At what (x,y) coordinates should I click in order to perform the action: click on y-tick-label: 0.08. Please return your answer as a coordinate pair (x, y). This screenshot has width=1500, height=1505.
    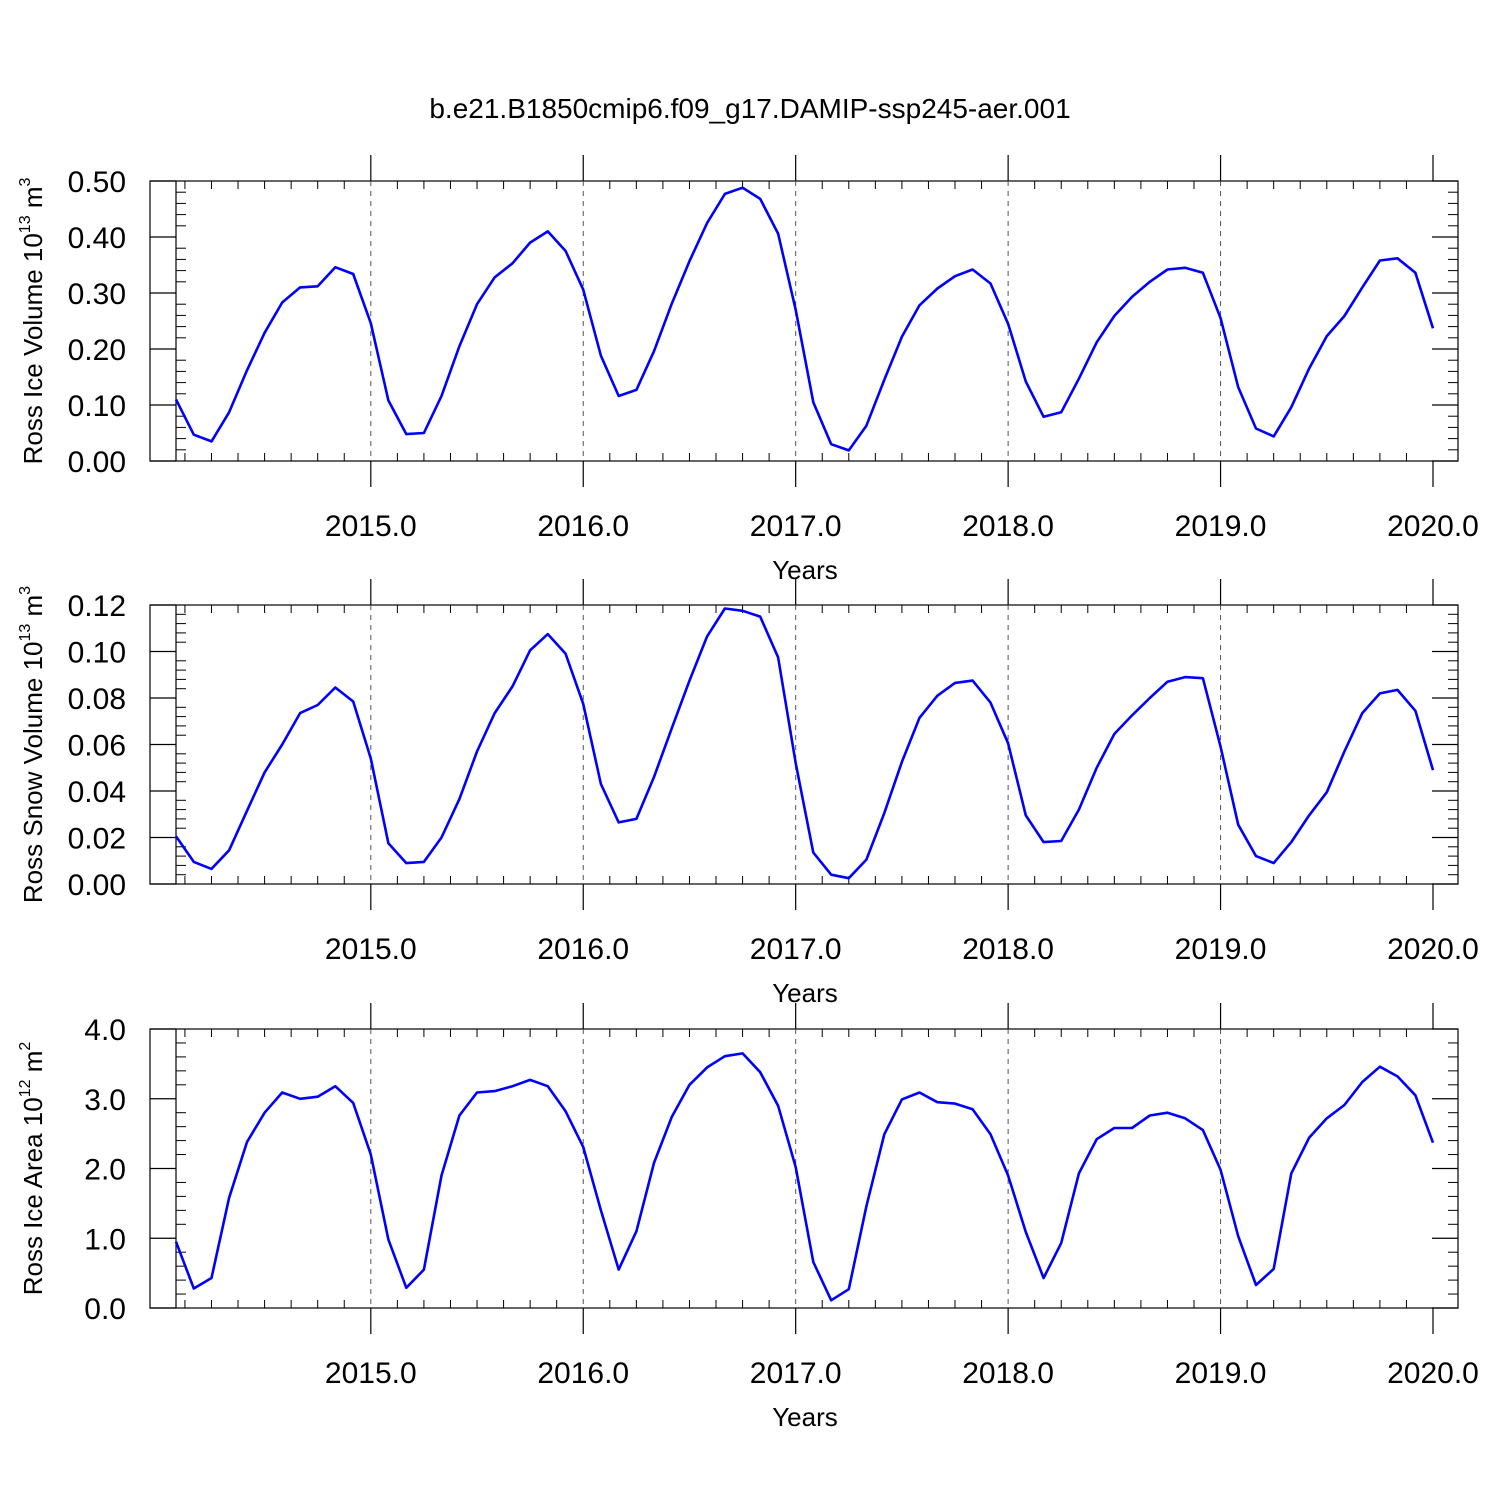
    Looking at the image, I should click on (97, 699).